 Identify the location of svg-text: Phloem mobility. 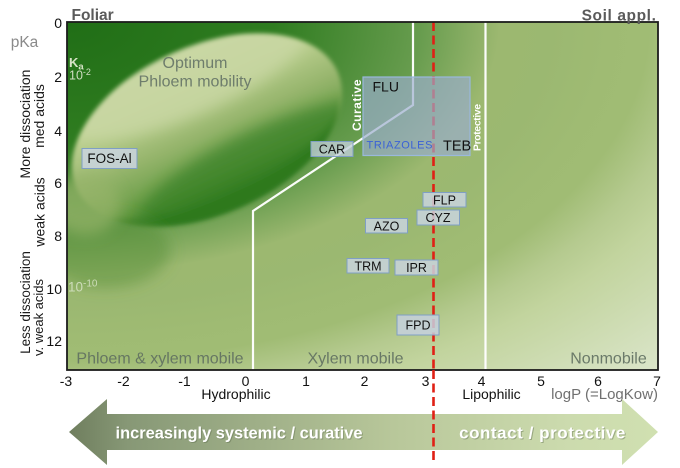
(195, 82).